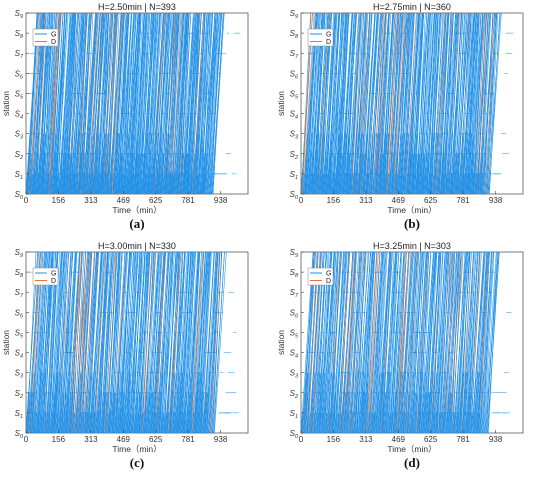 The height and width of the screenshot is (477, 550). Describe the element at coordinates (59, 200) in the screenshot. I see `x-tick-label: 156` at that location.